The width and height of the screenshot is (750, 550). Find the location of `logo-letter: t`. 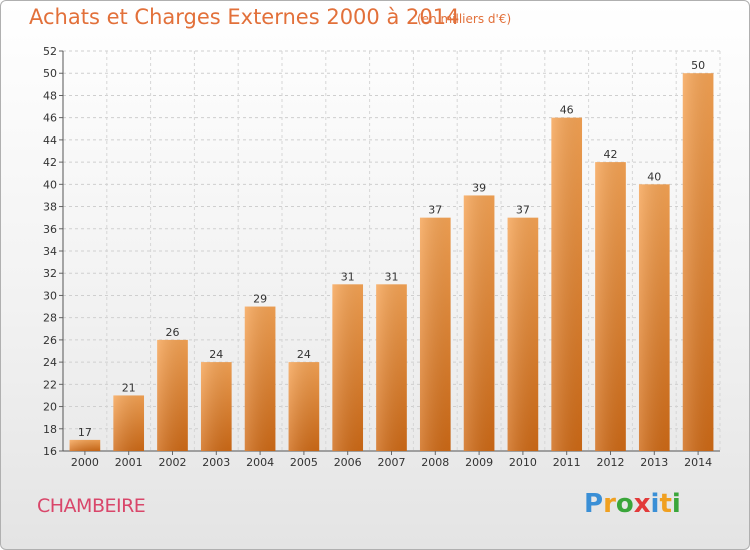

logo-letter: t is located at coordinates (665, 504).